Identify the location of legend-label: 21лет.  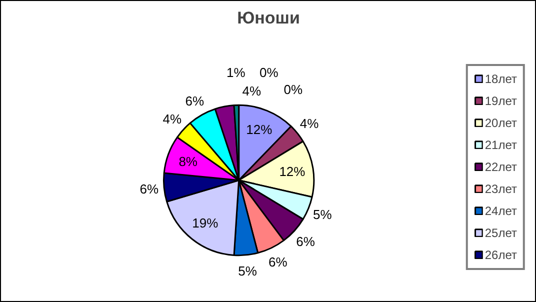
(500, 145).